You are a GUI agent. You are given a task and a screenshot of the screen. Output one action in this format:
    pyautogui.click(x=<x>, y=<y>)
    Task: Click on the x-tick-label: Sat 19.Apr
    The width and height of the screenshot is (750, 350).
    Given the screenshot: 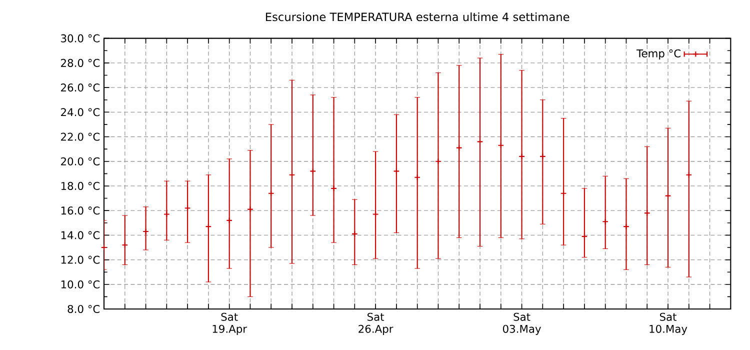 What is the action you would take?
    pyautogui.click(x=230, y=323)
    